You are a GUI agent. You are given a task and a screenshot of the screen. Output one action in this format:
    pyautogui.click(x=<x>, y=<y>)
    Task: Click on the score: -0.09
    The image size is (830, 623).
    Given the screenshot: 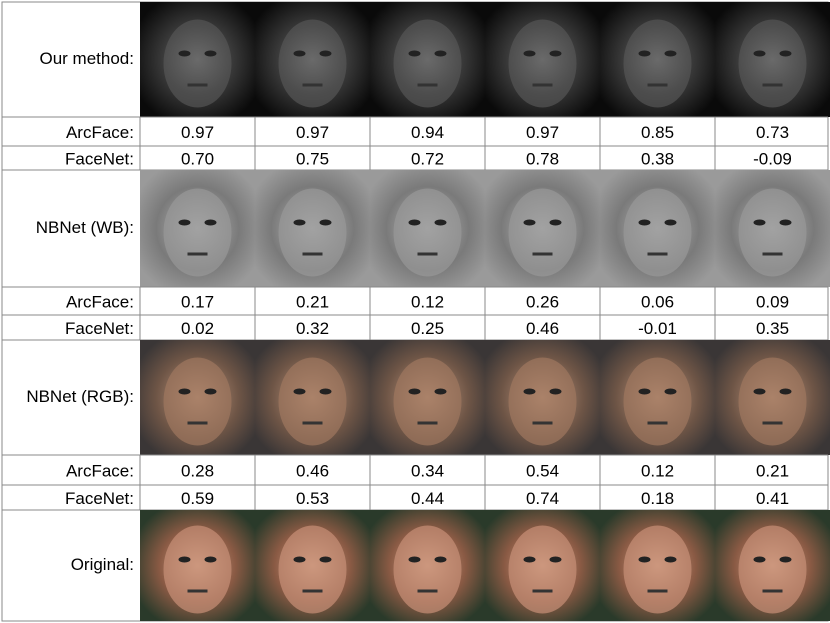 What is the action you would take?
    pyautogui.click(x=772, y=158)
    